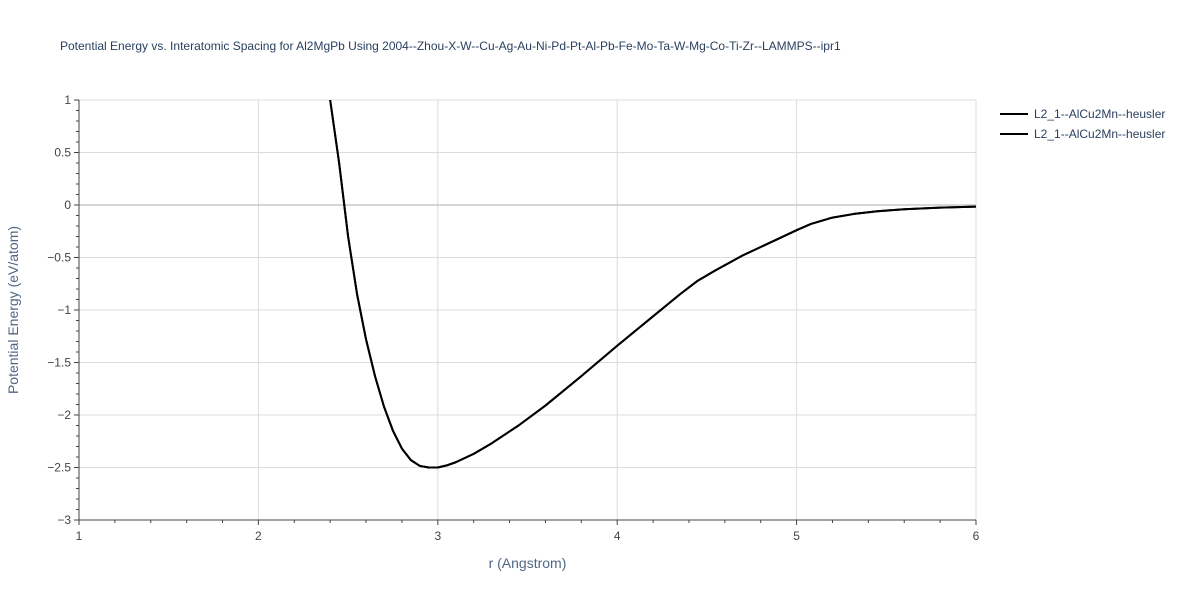 The height and width of the screenshot is (600, 1200). I want to click on x-tick-label: 6, so click(976, 536).